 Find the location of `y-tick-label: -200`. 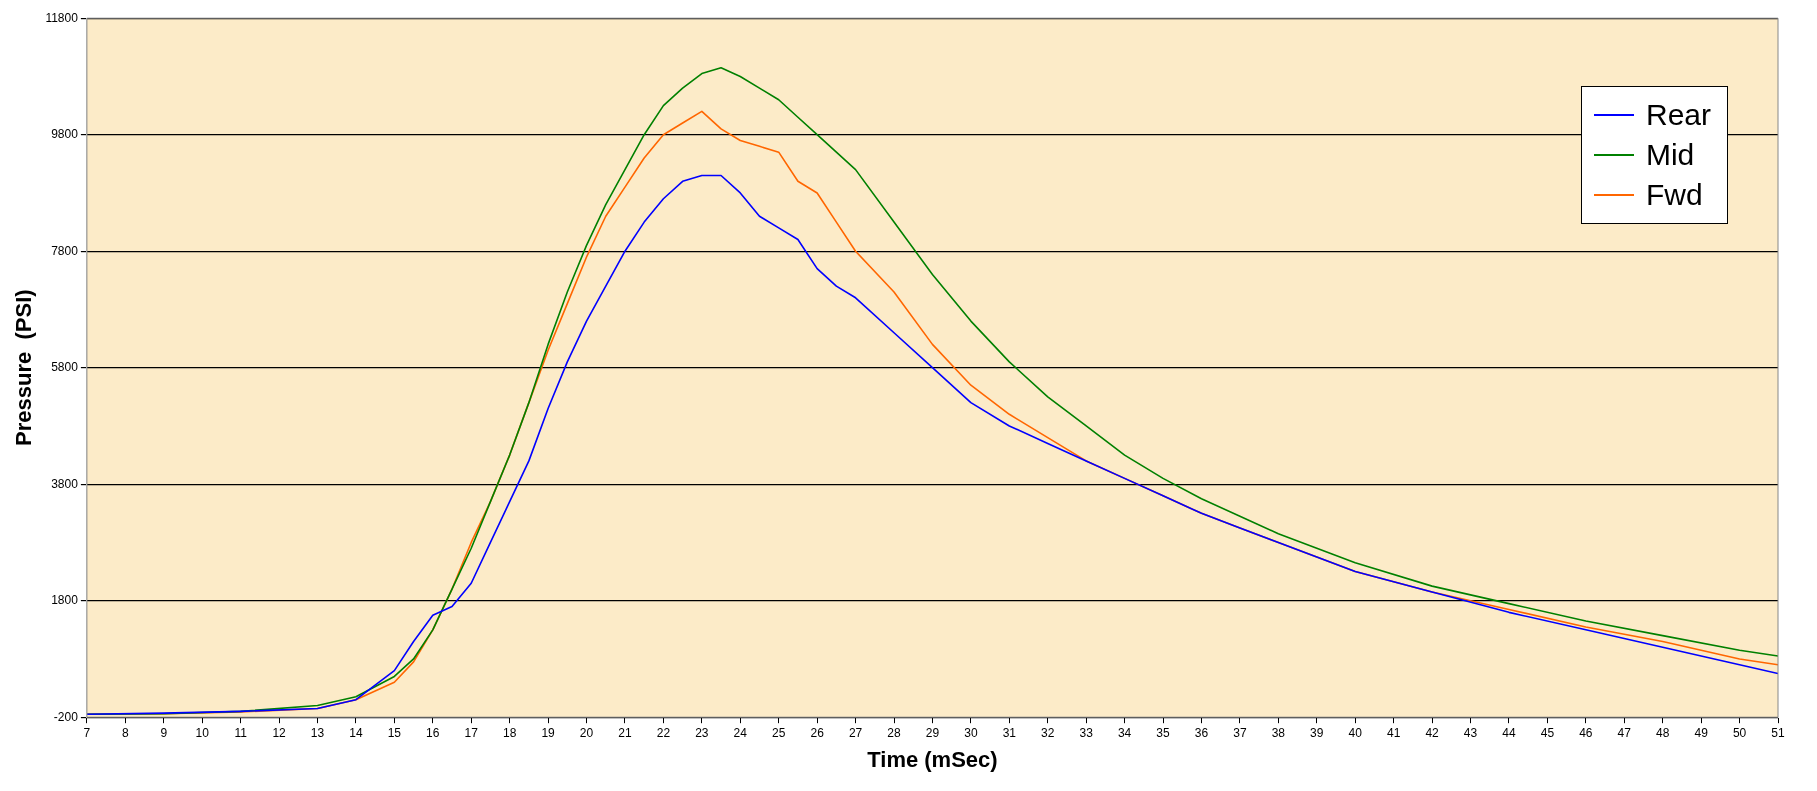

y-tick-label: -200 is located at coordinates (66, 716).